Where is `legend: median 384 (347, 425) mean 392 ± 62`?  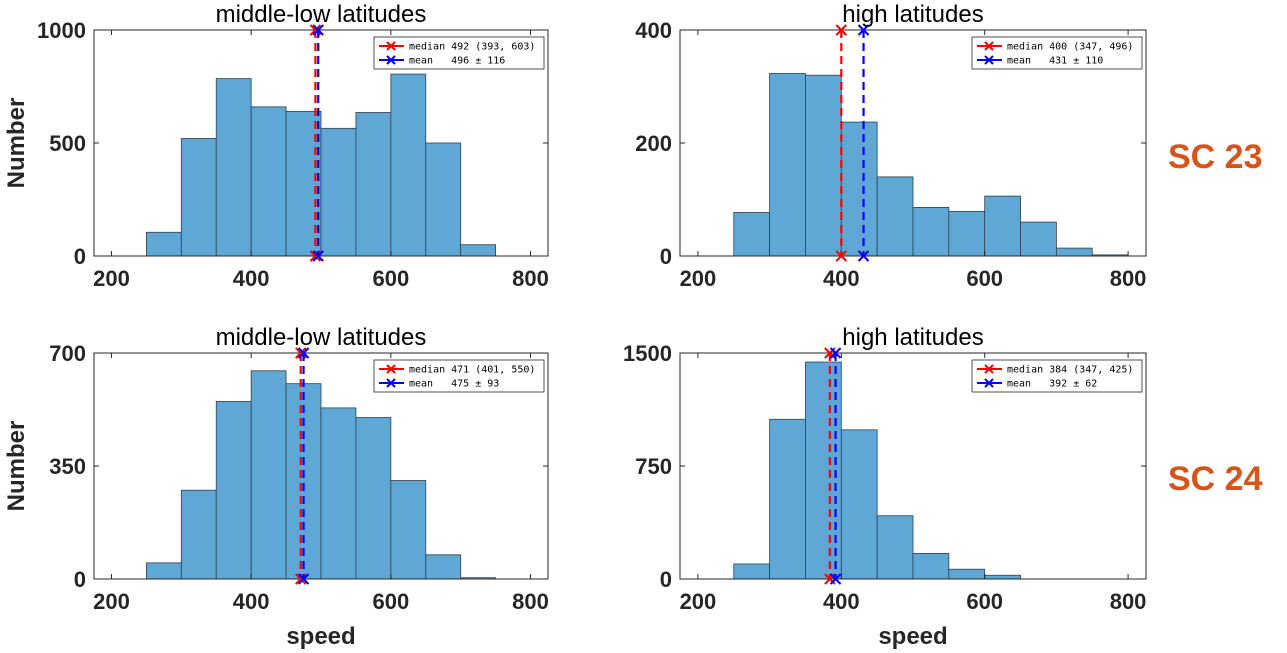
legend: median 384 (347, 425) mean 392 ± 62 is located at coordinates (1057, 376).